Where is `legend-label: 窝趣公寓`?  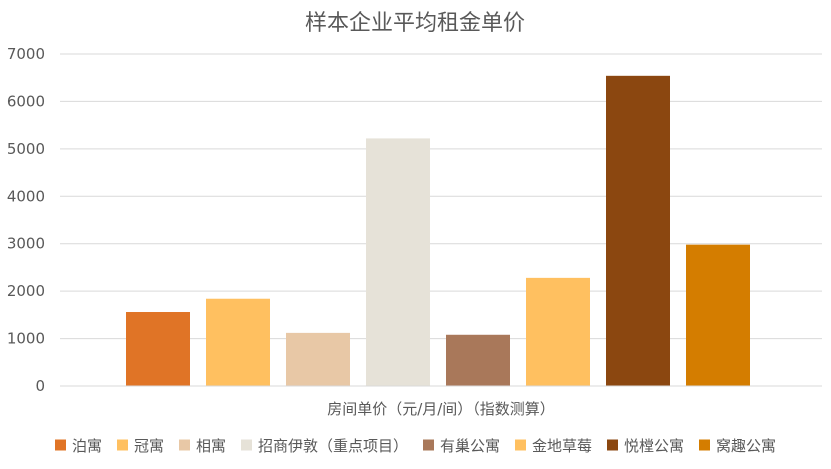 legend-label: 窝趣公寓 is located at coordinates (746, 446).